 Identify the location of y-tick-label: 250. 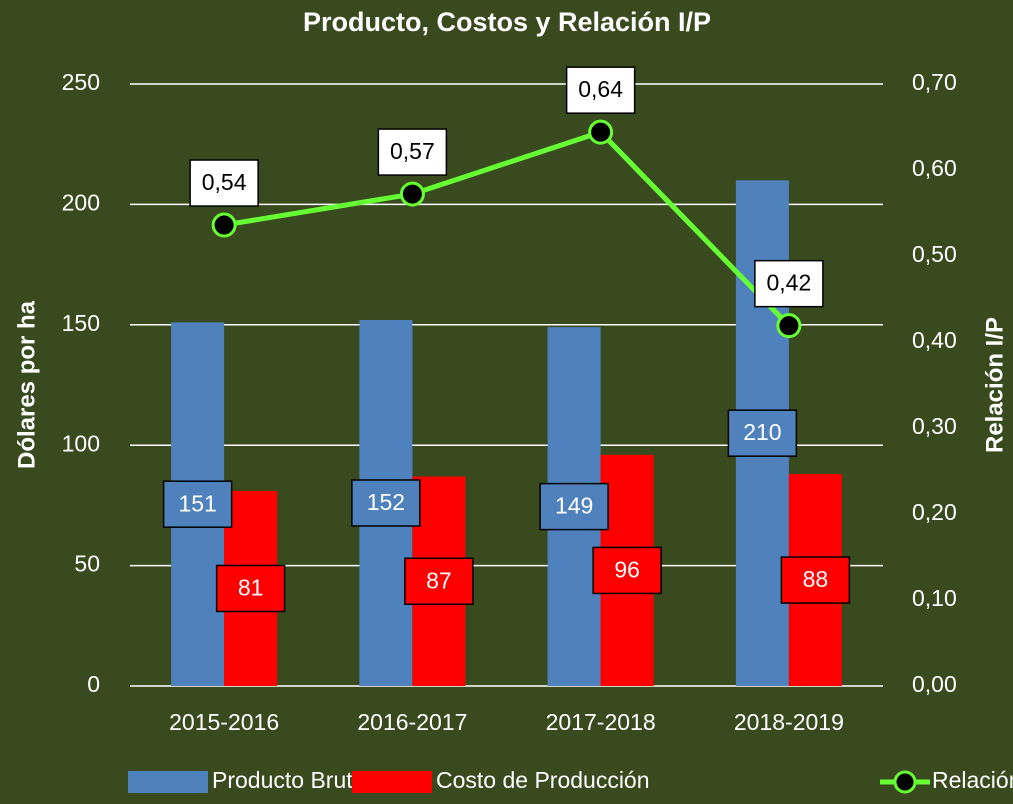
(81, 82).